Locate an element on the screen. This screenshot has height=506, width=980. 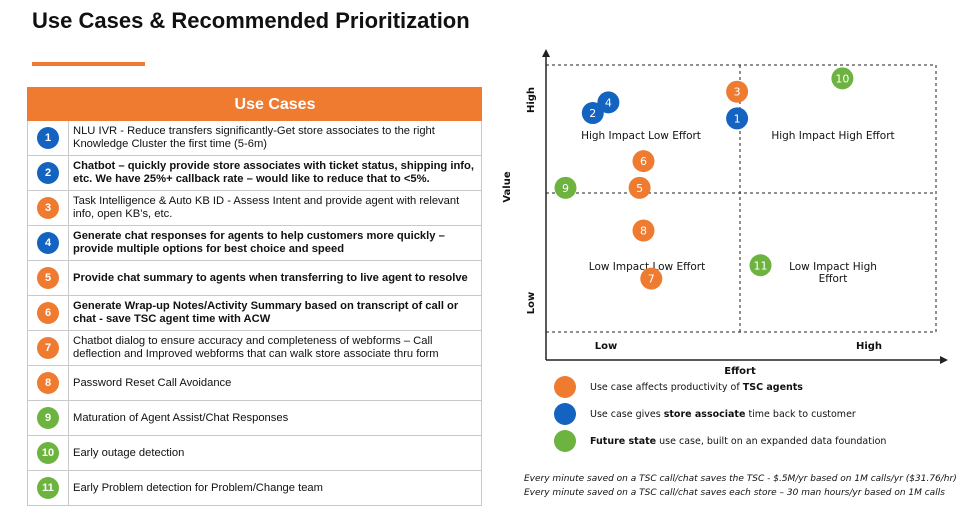
row-number-badge: 1 is located at coordinates (48, 138).